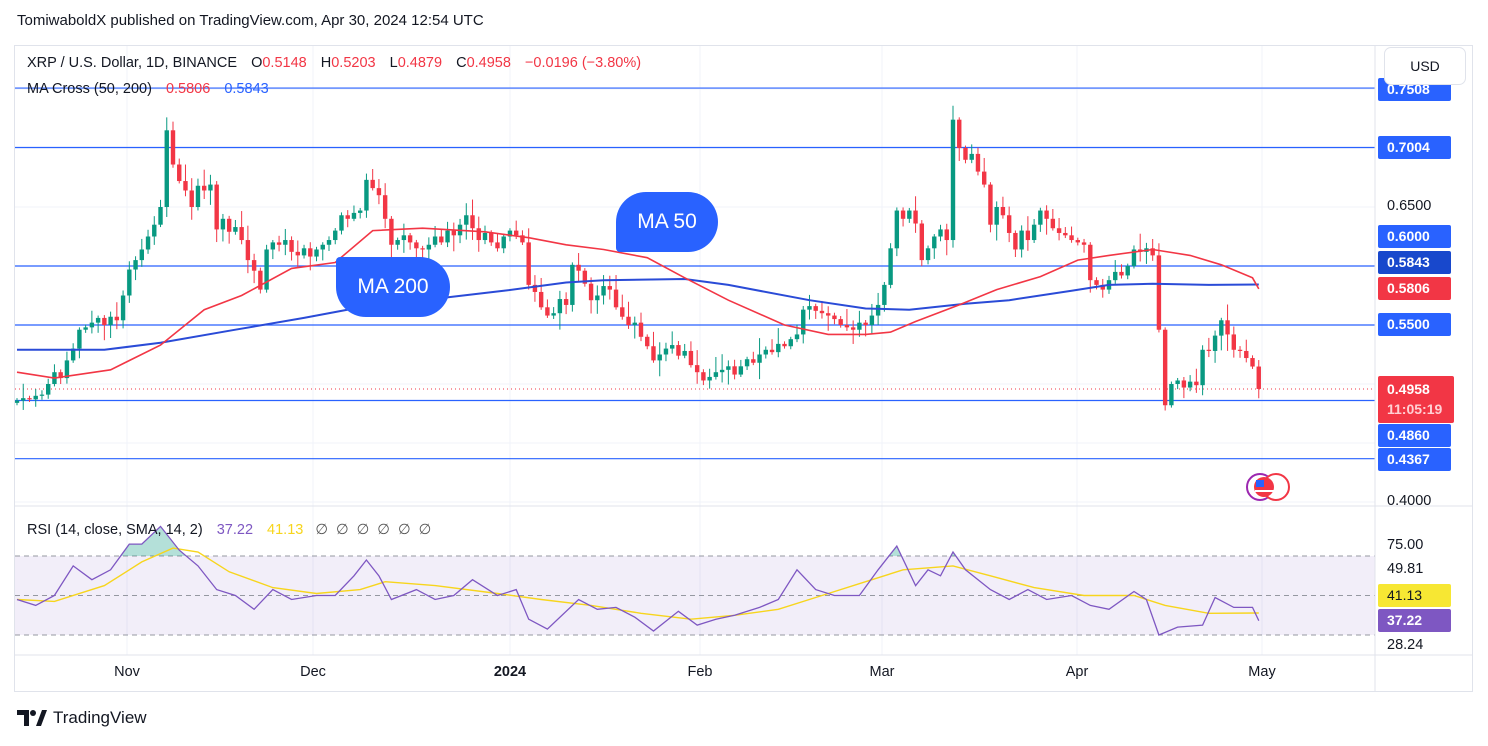 The width and height of the screenshot is (1488, 746). I want to click on ma200-annotation: MA 200, so click(393, 287).